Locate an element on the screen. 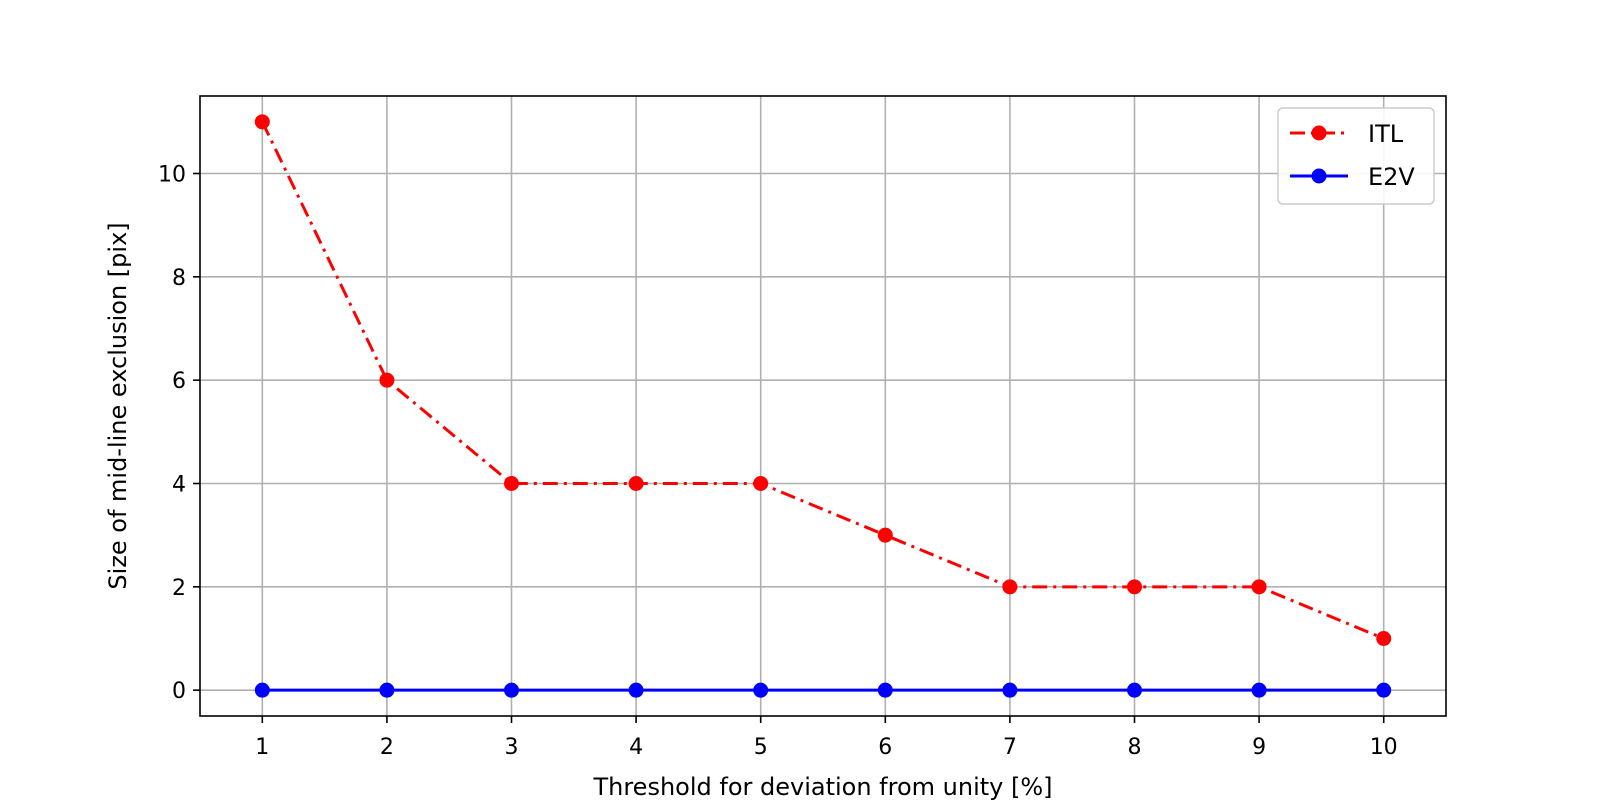  y-tick-label: 8 is located at coordinates (179, 278).